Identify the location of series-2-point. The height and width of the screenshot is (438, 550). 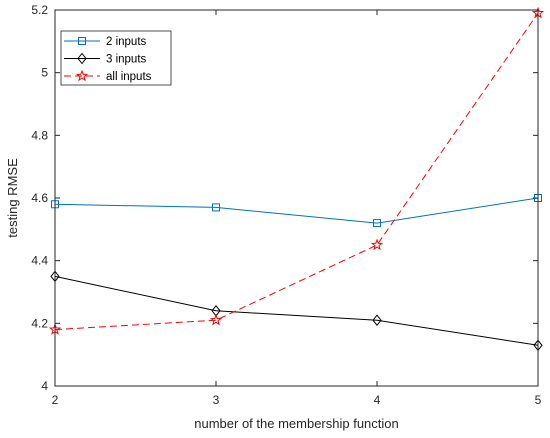
(377, 320).